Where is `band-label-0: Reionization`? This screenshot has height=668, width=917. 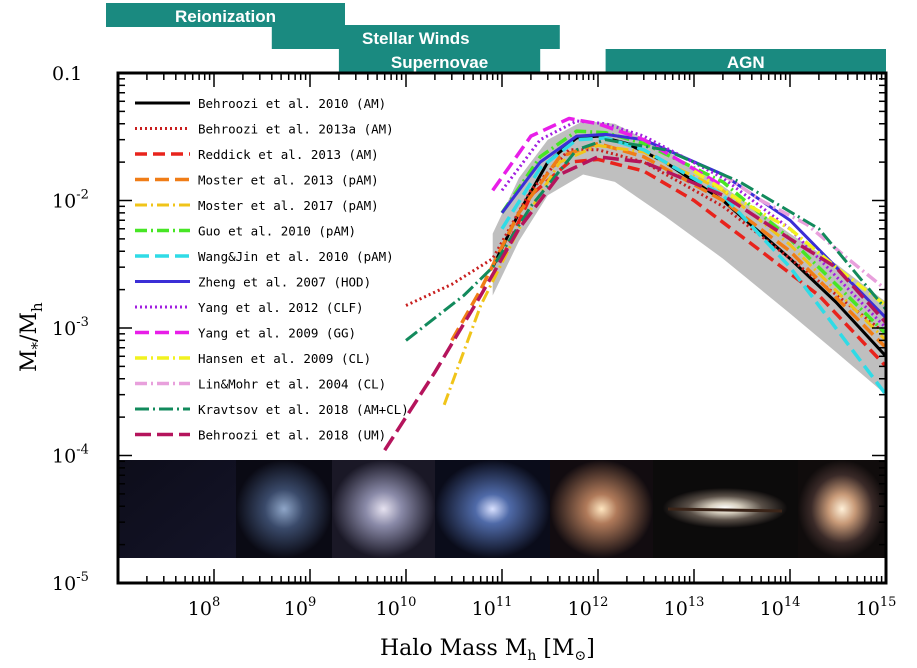 band-label-0: Reionization is located at coordinates (225, 16).